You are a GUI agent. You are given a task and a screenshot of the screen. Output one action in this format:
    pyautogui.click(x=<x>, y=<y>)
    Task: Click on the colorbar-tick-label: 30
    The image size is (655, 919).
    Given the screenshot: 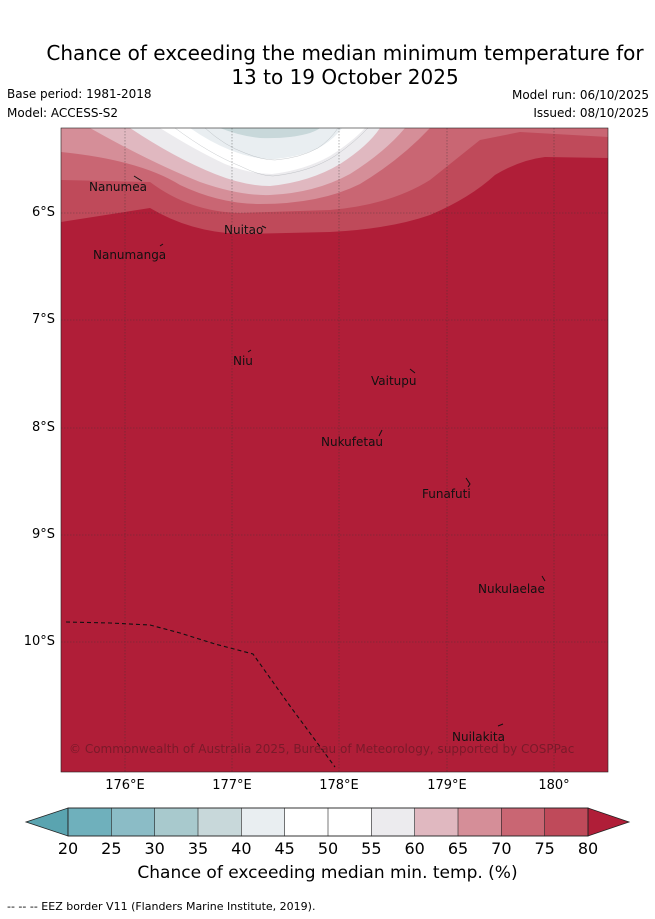 What is the action you would take?
    pyautogui.click(x=154, y=848)
    